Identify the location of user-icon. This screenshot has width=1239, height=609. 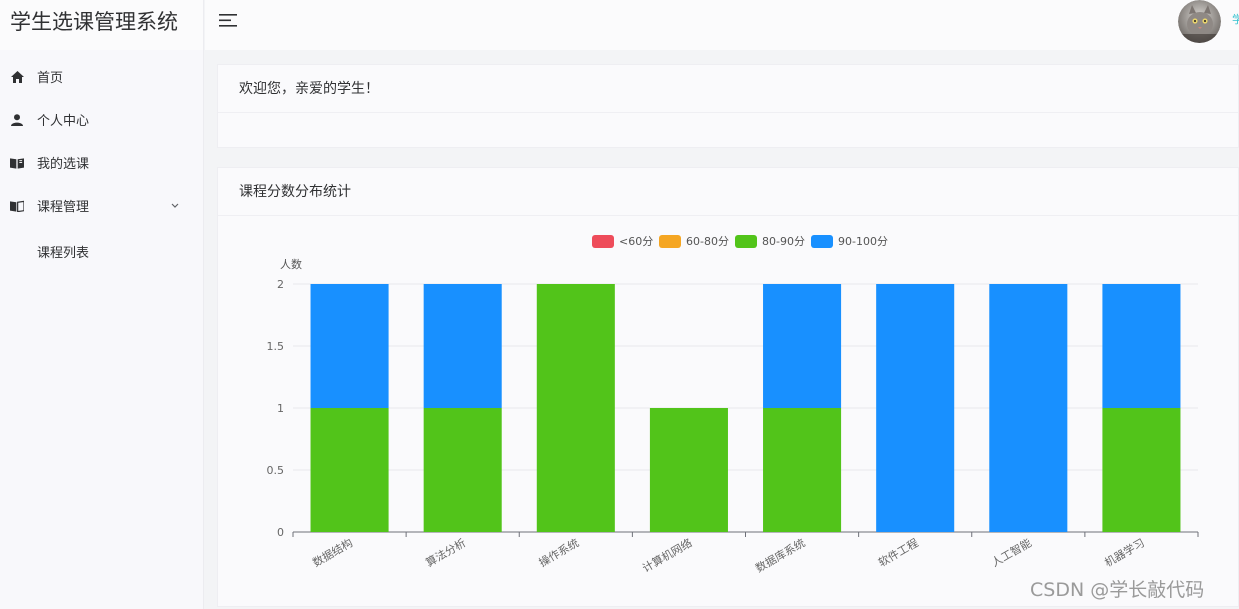
(17, 120).